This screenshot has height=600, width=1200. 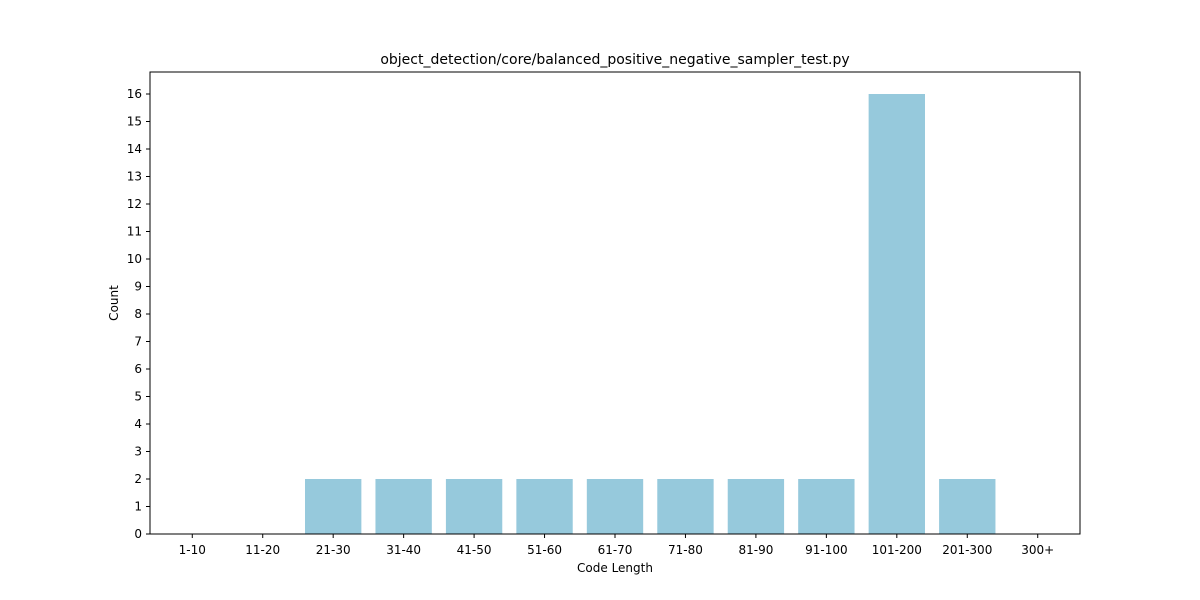 I want to click on y-tick-label: 3, so click(x=138, y=452).